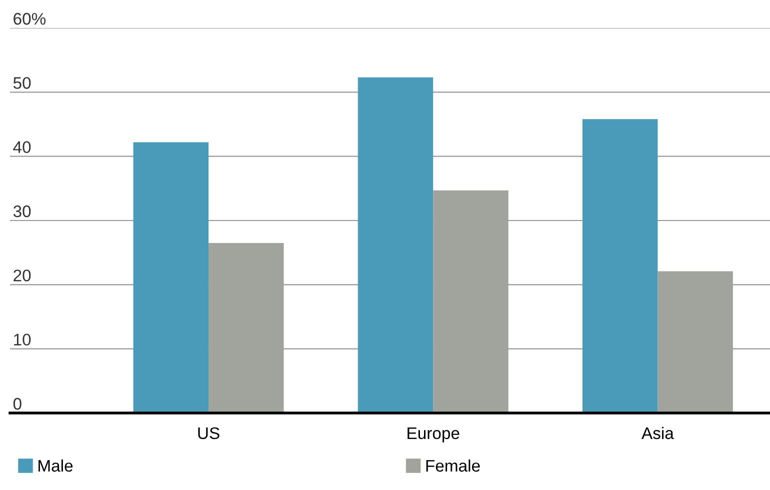  Describe the element at coordinates (22, 211) in the screenshot. I see `y-tick-label: 30` at that location.